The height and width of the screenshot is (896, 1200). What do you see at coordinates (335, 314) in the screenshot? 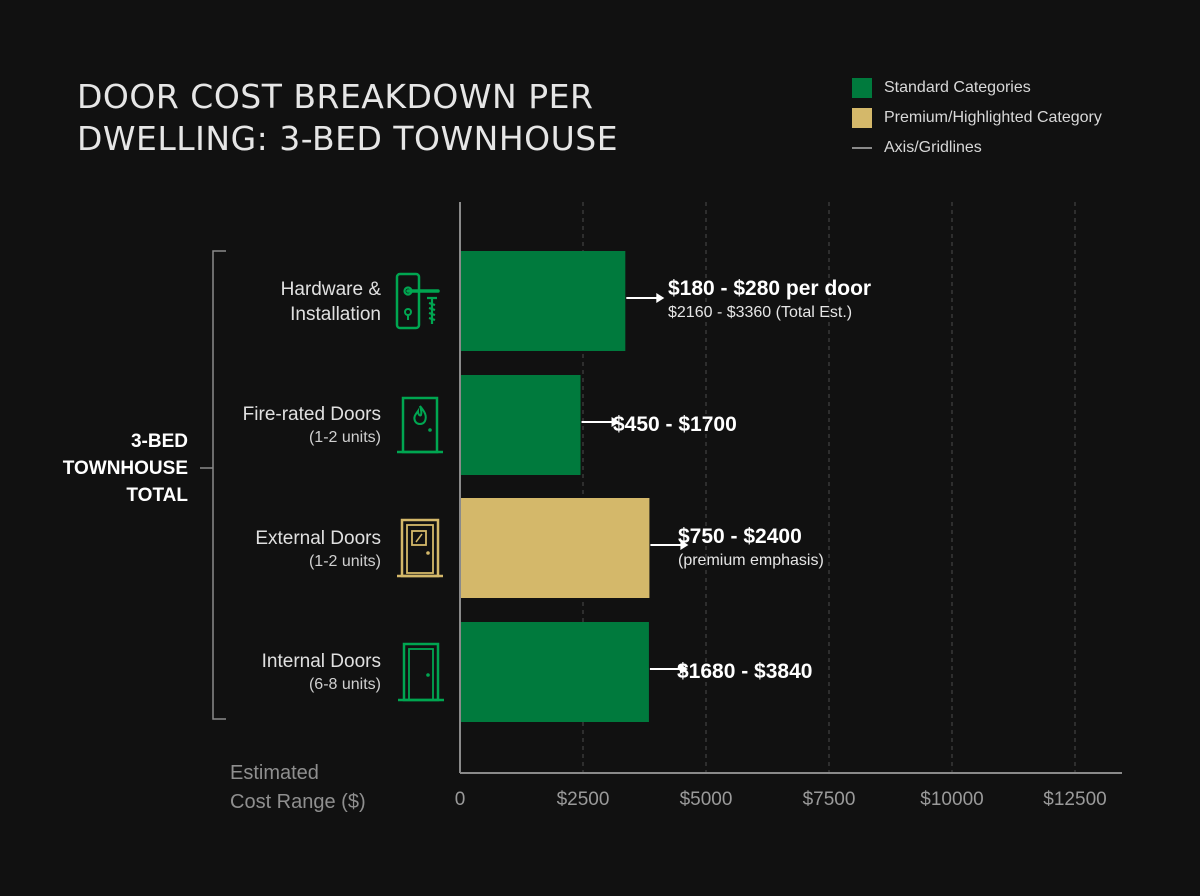
I see `row-label-hardware-line2: Installation` at bounding box center [335, 314].